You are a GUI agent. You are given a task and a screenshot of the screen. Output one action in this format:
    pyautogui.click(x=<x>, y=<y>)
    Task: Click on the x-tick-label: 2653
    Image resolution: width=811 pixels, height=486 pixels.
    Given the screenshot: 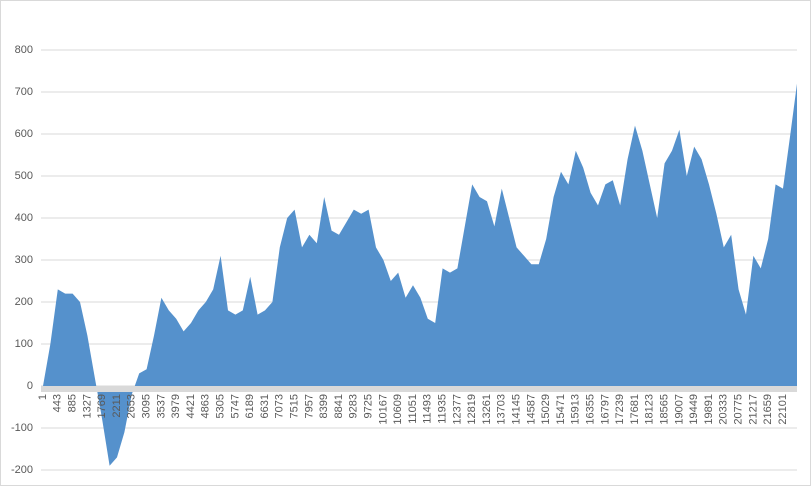 What is the action you would take?
    pyautogui.click(x=132, y=406)
    